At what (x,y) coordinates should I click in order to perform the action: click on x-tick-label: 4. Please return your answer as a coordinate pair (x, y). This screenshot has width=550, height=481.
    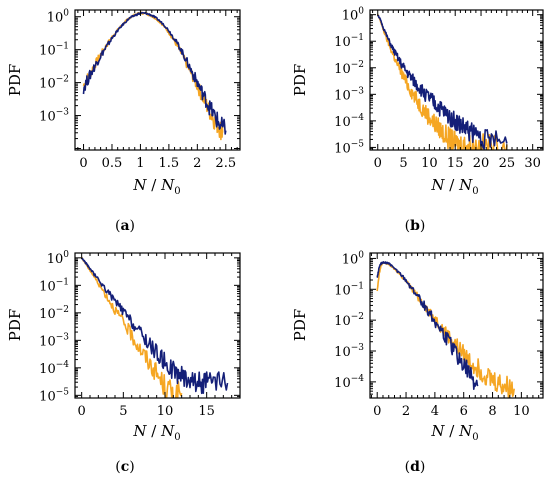
    Looking at the image, I should click on (435, 411).